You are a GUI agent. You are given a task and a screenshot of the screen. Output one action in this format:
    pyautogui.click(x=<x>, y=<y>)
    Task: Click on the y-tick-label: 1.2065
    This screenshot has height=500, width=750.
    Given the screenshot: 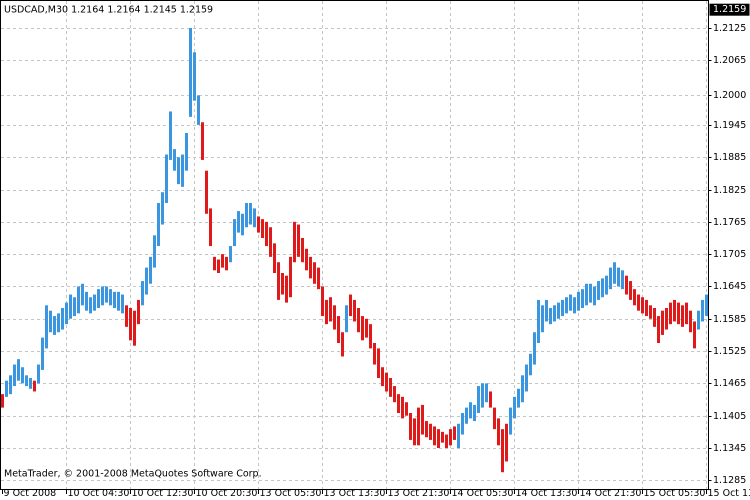 What is the action you would take?
    pyautogui.click(x=729, y=60)
    